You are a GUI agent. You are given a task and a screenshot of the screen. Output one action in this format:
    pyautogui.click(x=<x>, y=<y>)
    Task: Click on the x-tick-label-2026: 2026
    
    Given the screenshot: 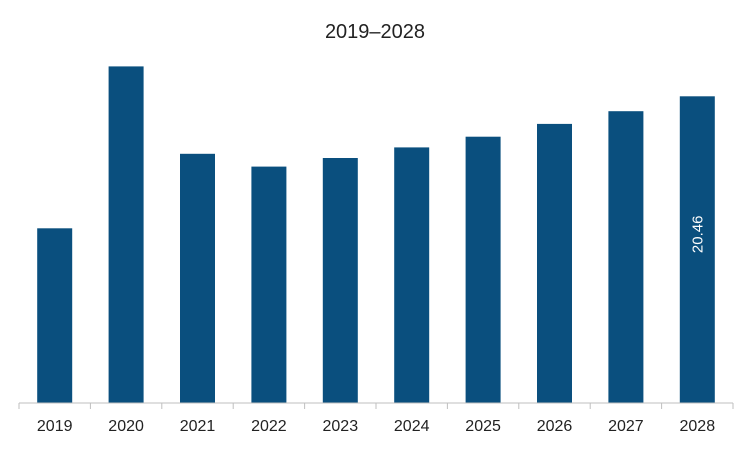 What is the action you would take?
    pyautogui.click(x=555, y=426)
    